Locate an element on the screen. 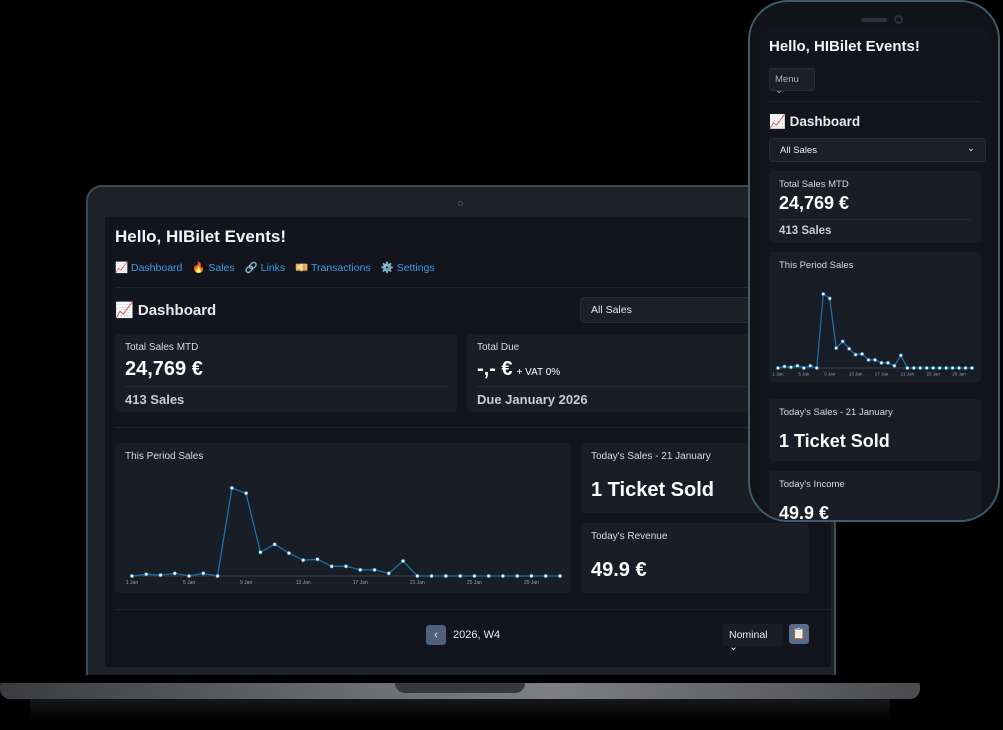  nav-sales: 🔥 Sales is located at coordinates (213, 268).